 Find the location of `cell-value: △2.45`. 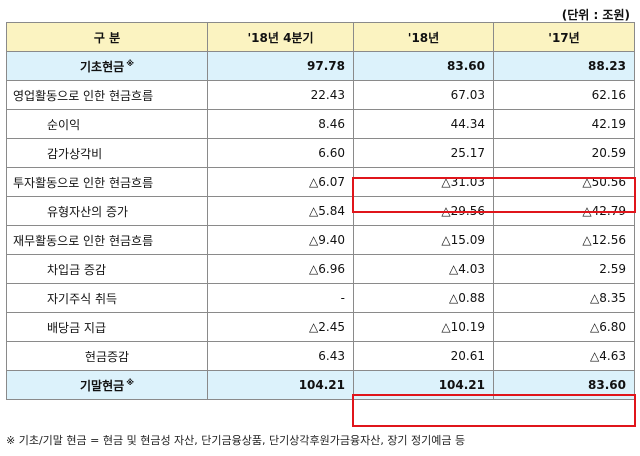

cell-value: △2.45 is located at coordinates (280, 327).